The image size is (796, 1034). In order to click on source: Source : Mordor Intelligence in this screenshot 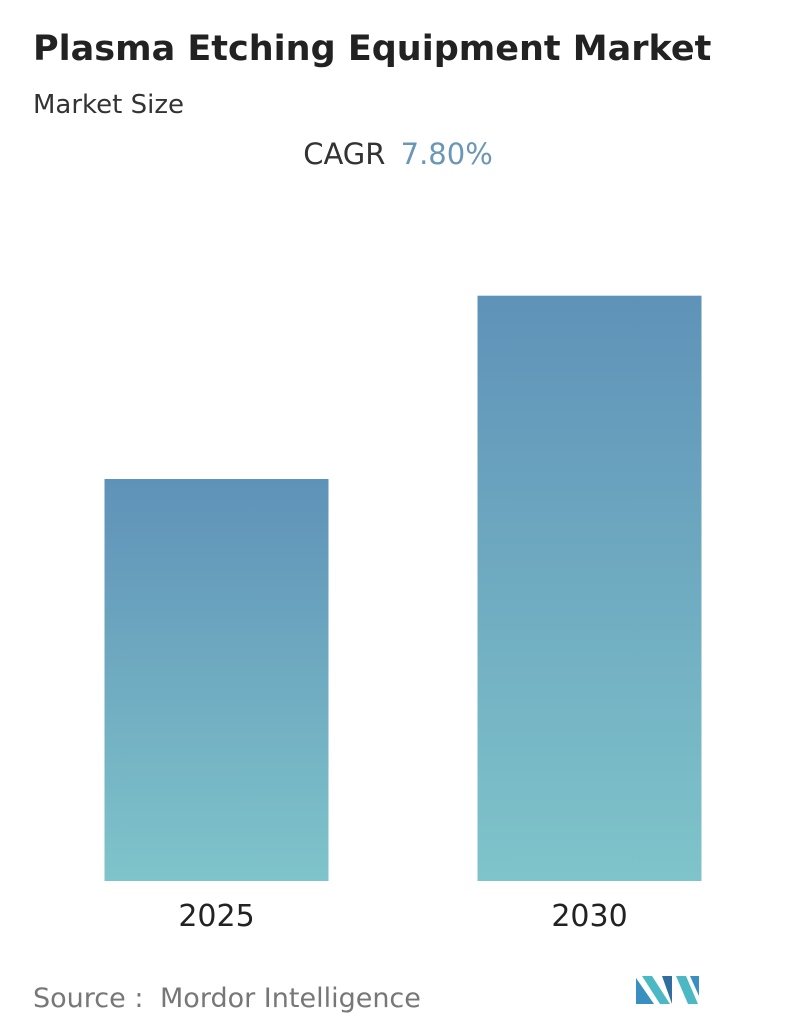, I will do `click(227, 998)`.